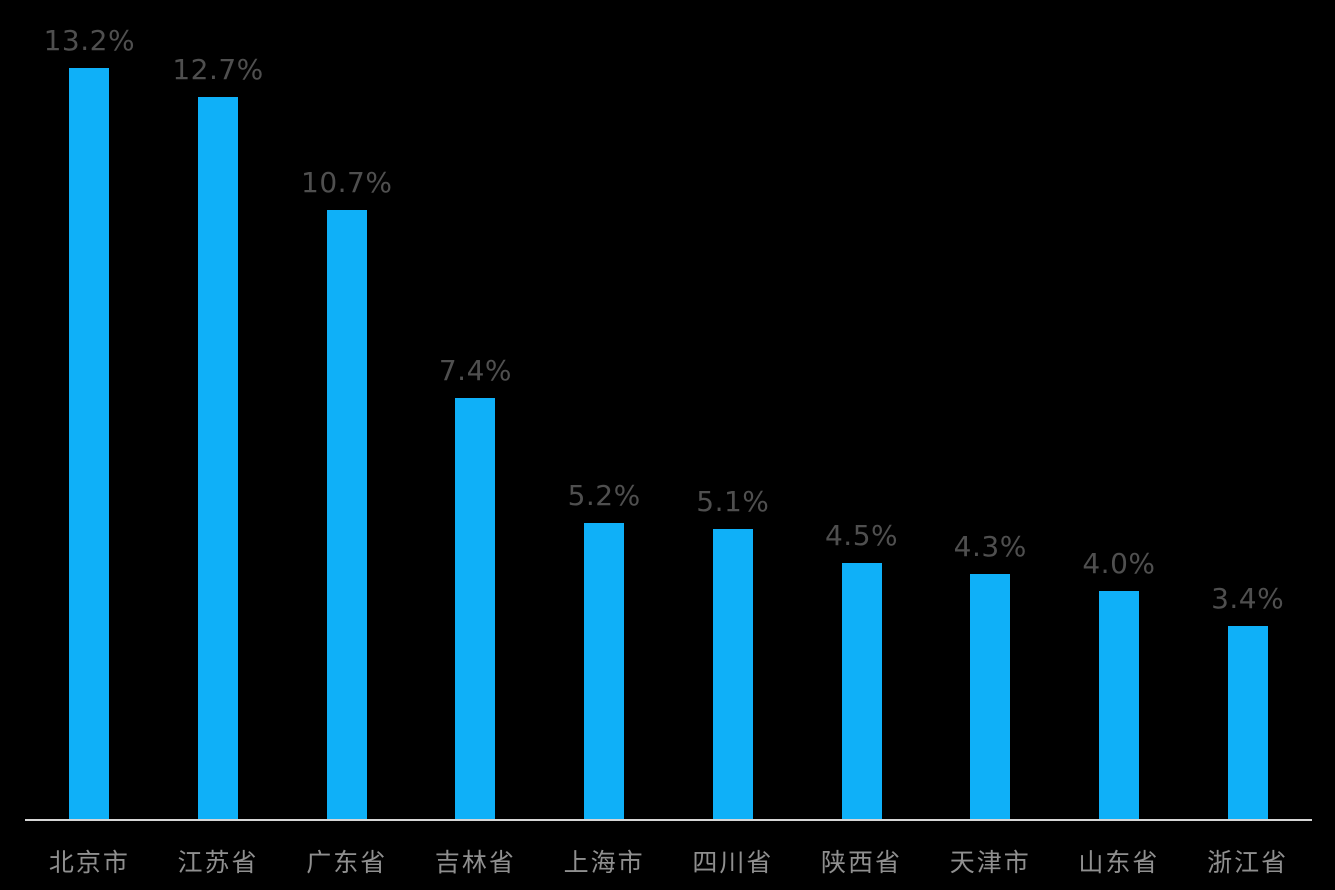 The image size is (1335, 890). What do you see at coordinates (218, 862) in the screenshot?
I see `x-tick-label: 江苏省` at bounding box center [218, 862].